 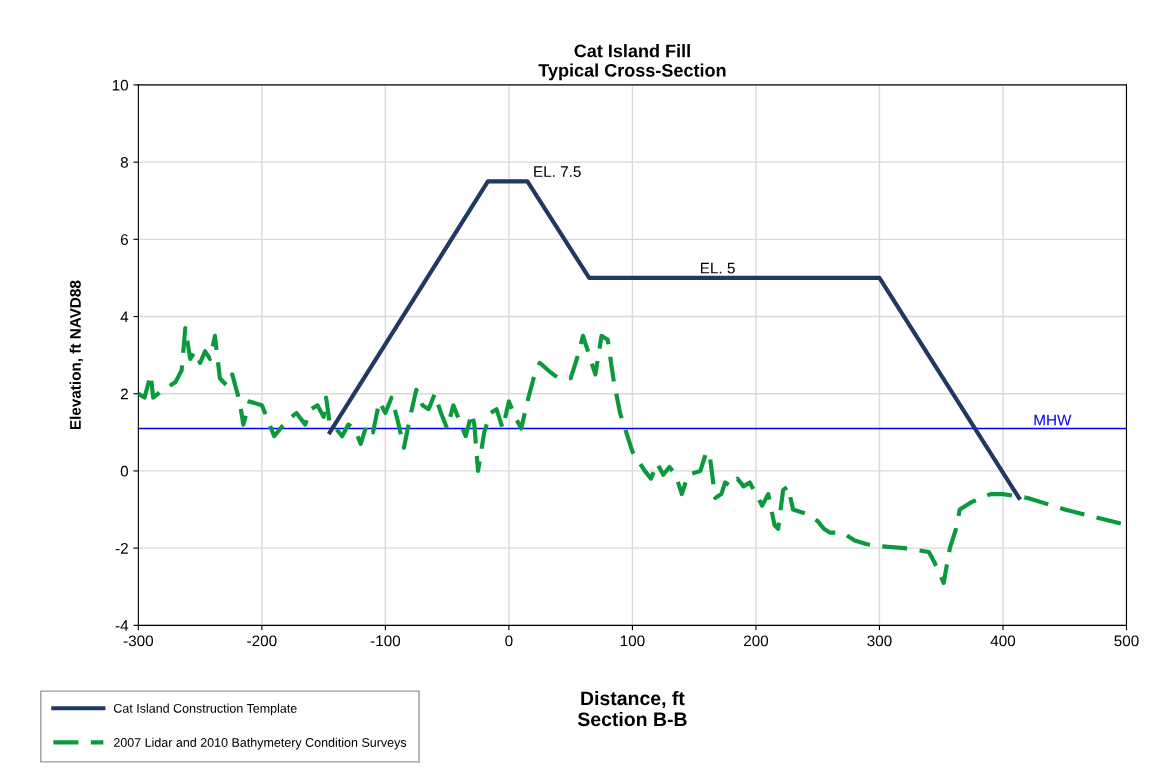 What do you see at coordinates (124, 162) in the screenshot?
I see `y-tick-label: 8` at bounding box center [124, 162].